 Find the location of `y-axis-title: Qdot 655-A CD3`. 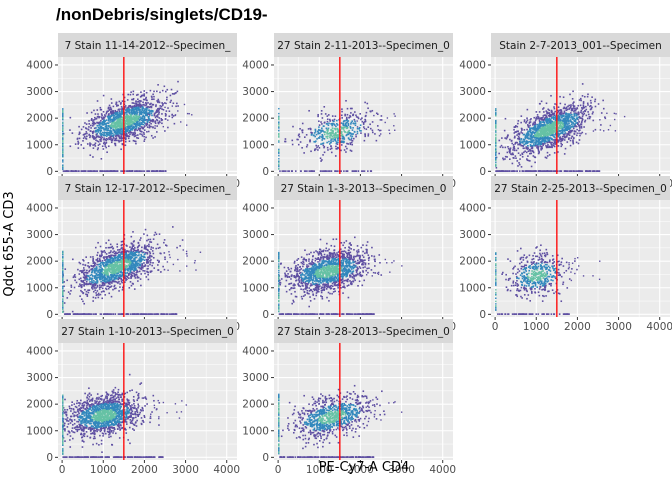

y-axis-title: Qdot 655-A CD3 is located at coordinates (9, 243).